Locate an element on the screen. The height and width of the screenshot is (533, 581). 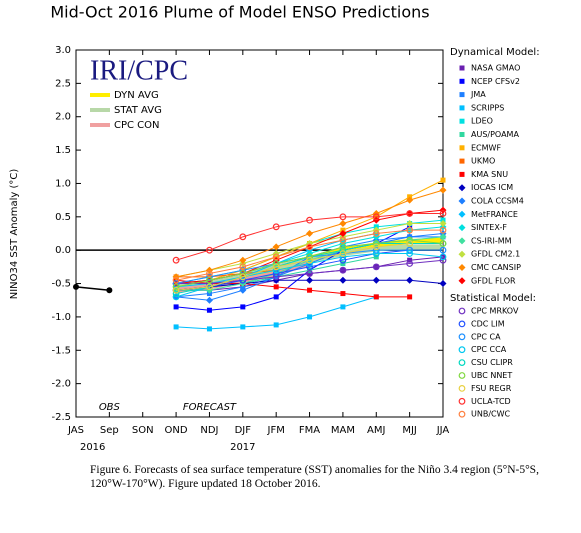
legend-label: AUS/POAMA is located at coordinates (495, 134).